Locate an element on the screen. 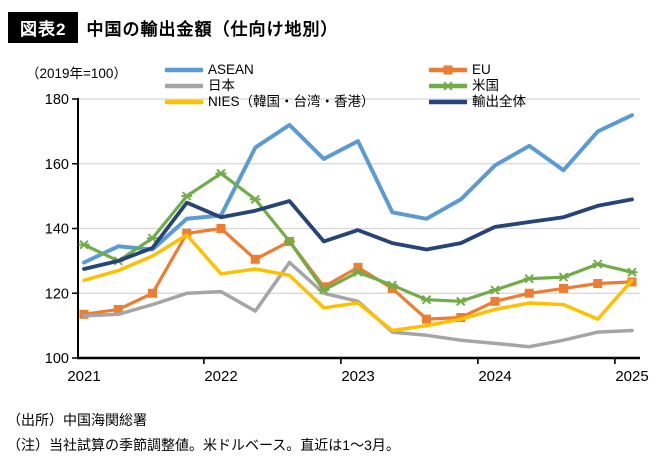 Image resolution: width=670 pixels, height=475 pixels. legend: ASEAN EU 日本 米国 NIES（韓国・台湾・香港） 輸出全体 is located at coordinates (344, 86).